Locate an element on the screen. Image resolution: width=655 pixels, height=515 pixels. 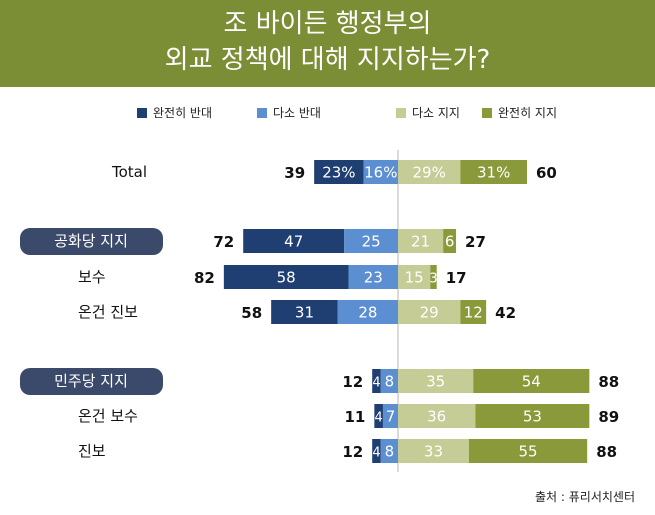
label-some-support: 21 is located at coordinates (420, 242).